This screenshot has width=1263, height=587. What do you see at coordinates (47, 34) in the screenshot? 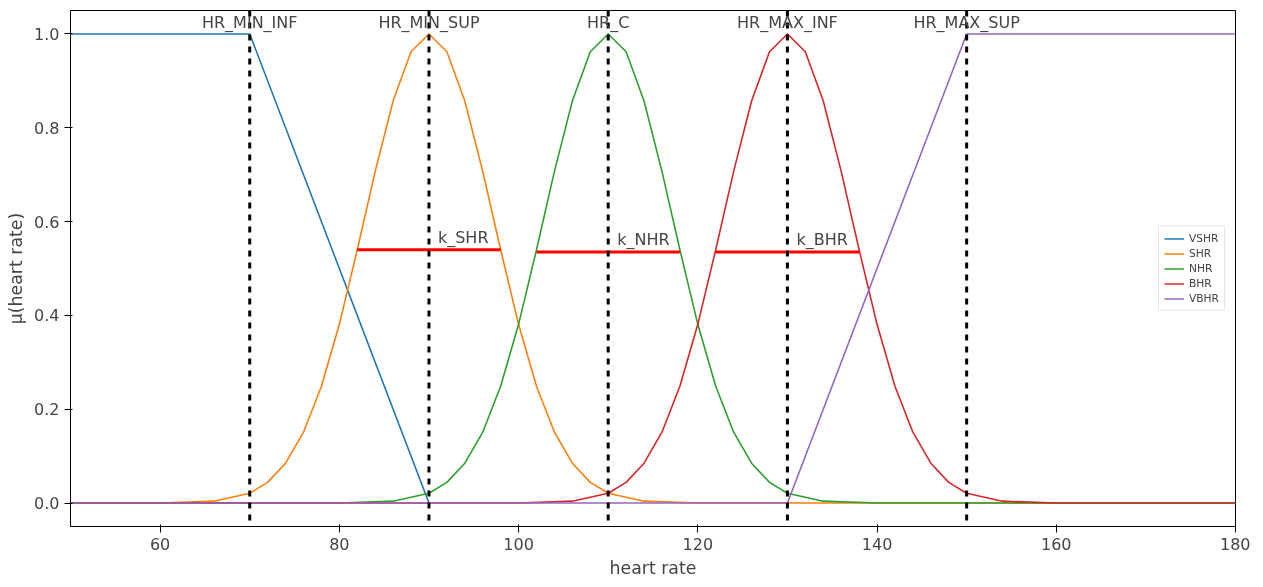
I see `y-tick-label: 1.0` at bounding box center [47, 34].